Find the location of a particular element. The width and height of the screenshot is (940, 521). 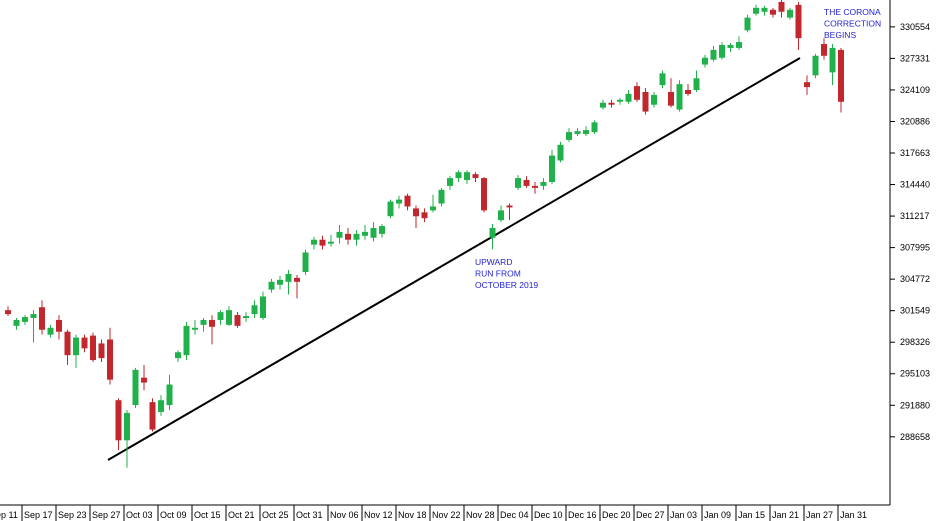

y-tick-label: 298326 is located at coordinates (915, 342).